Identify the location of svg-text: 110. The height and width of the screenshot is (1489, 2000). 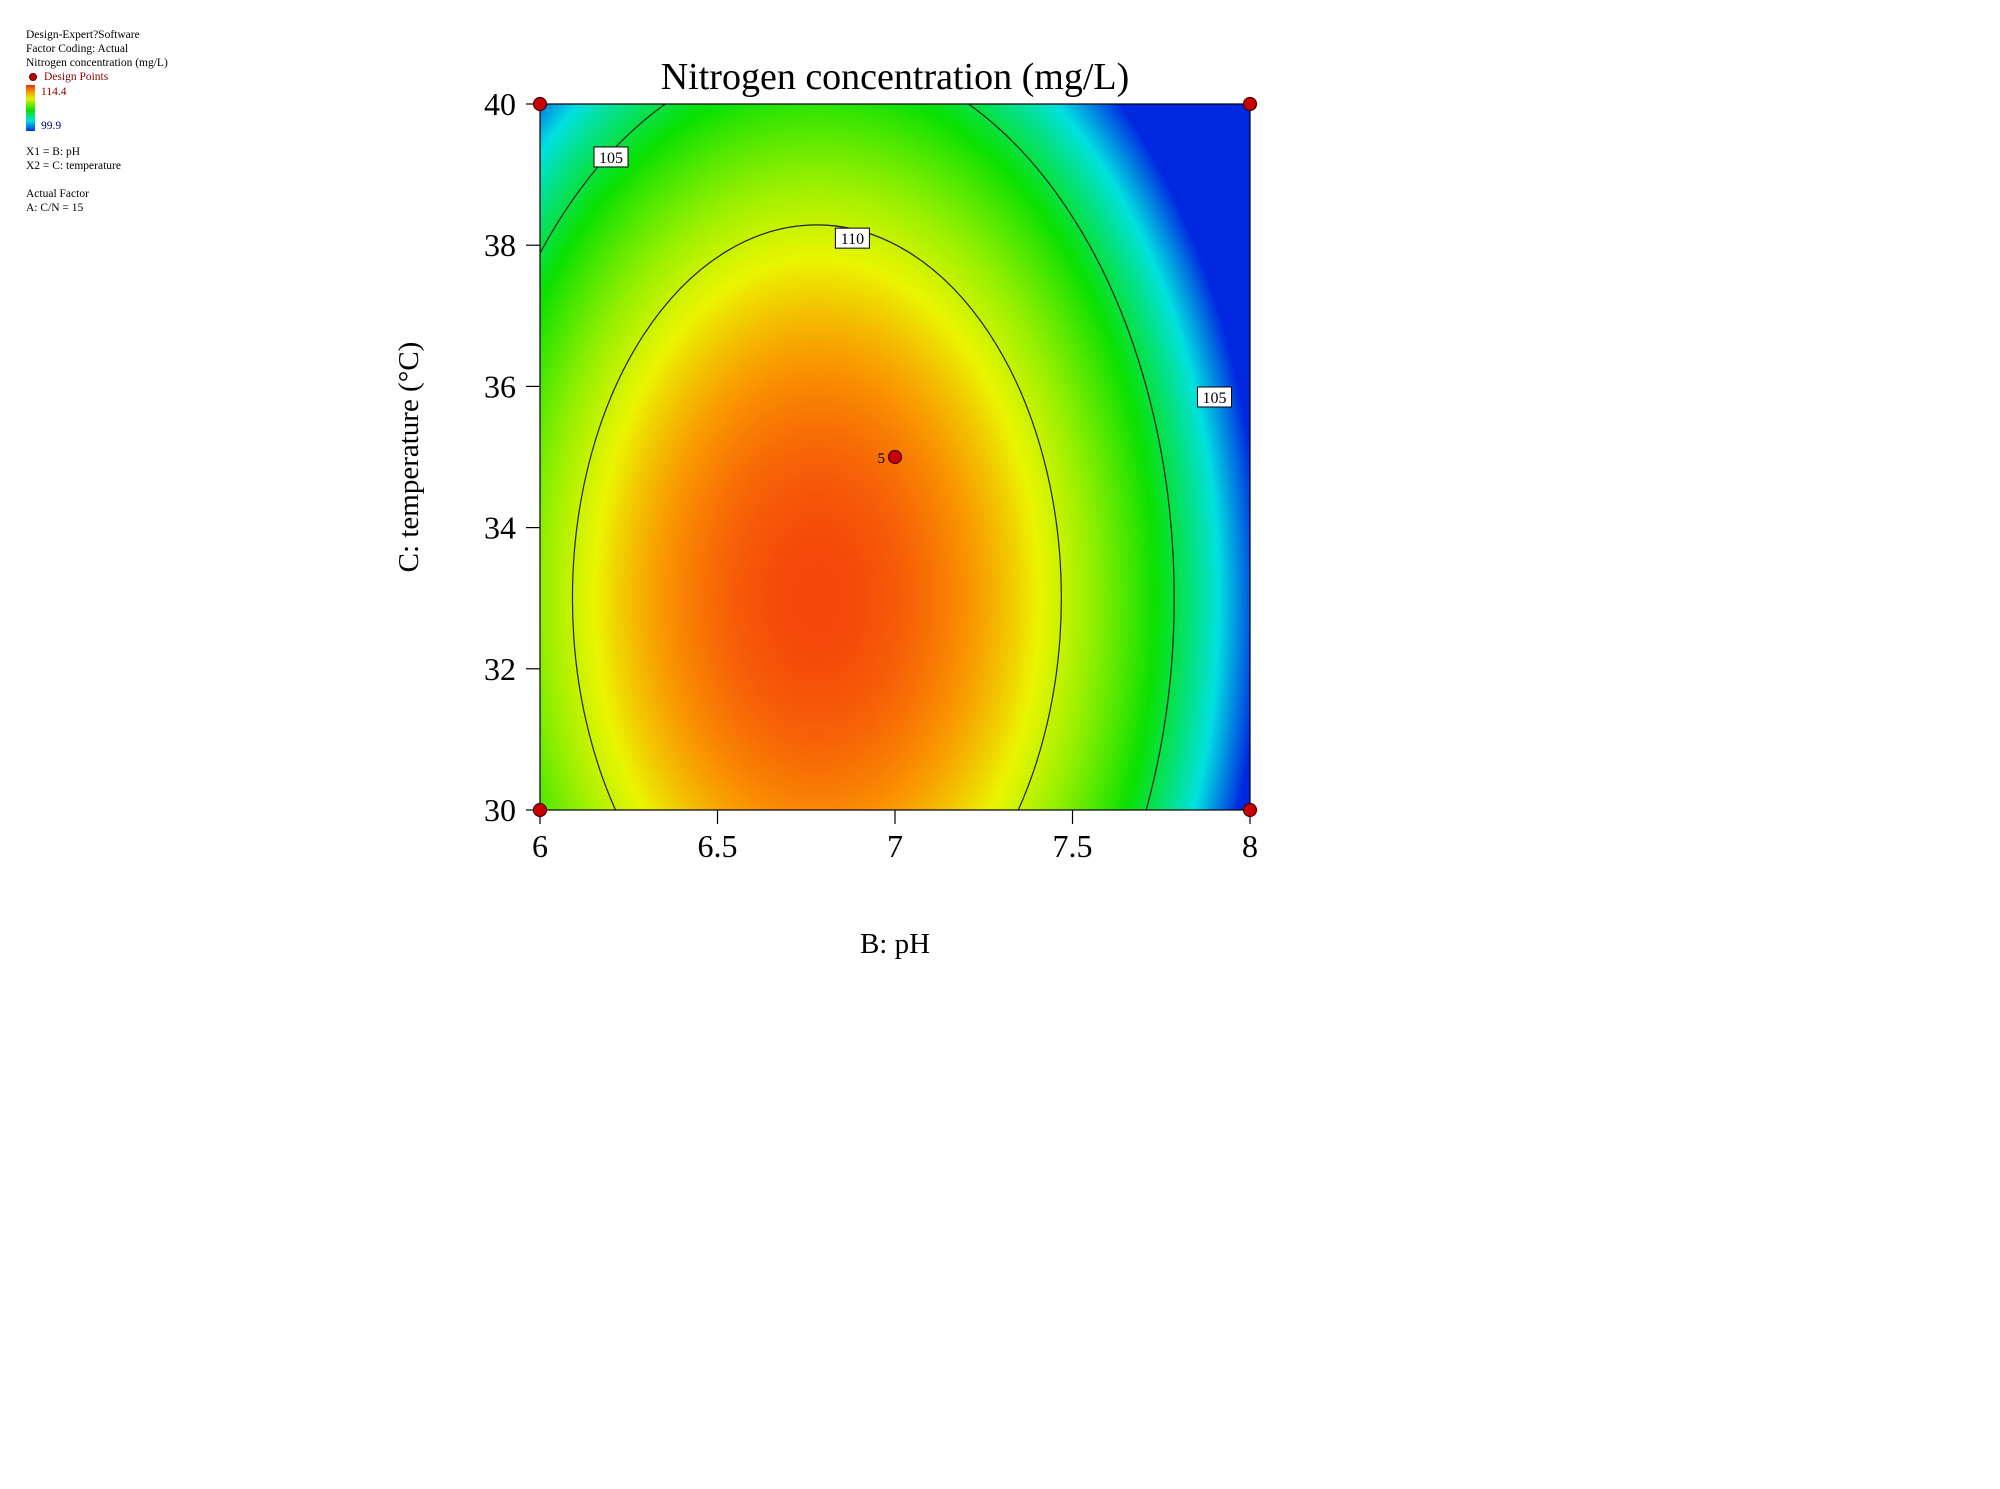
(852, 239).